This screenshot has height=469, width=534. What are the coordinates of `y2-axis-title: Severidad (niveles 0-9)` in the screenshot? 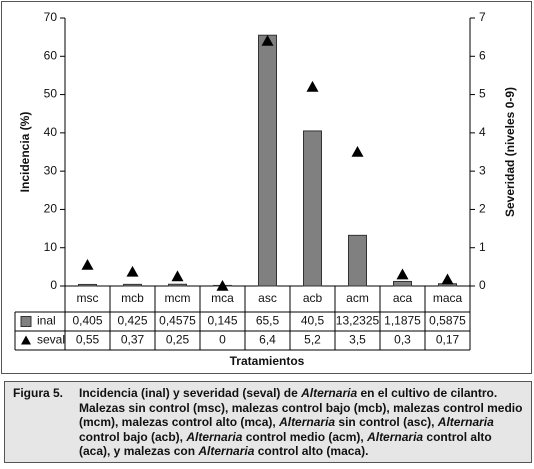 It's located at (510, 152).